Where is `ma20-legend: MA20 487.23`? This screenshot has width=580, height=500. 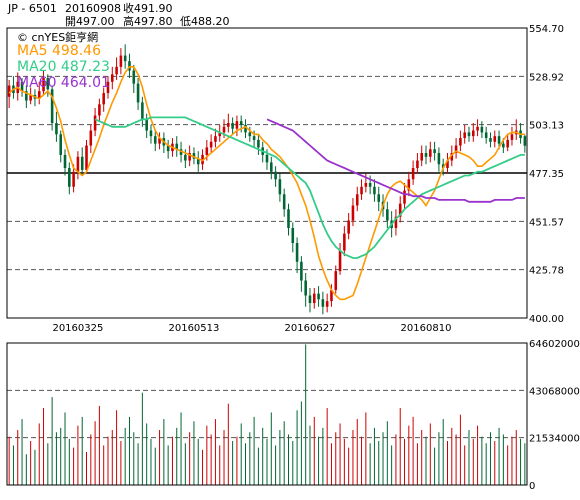 ma20-legend: MA20 487.23 is located at coordinates (63, 67).